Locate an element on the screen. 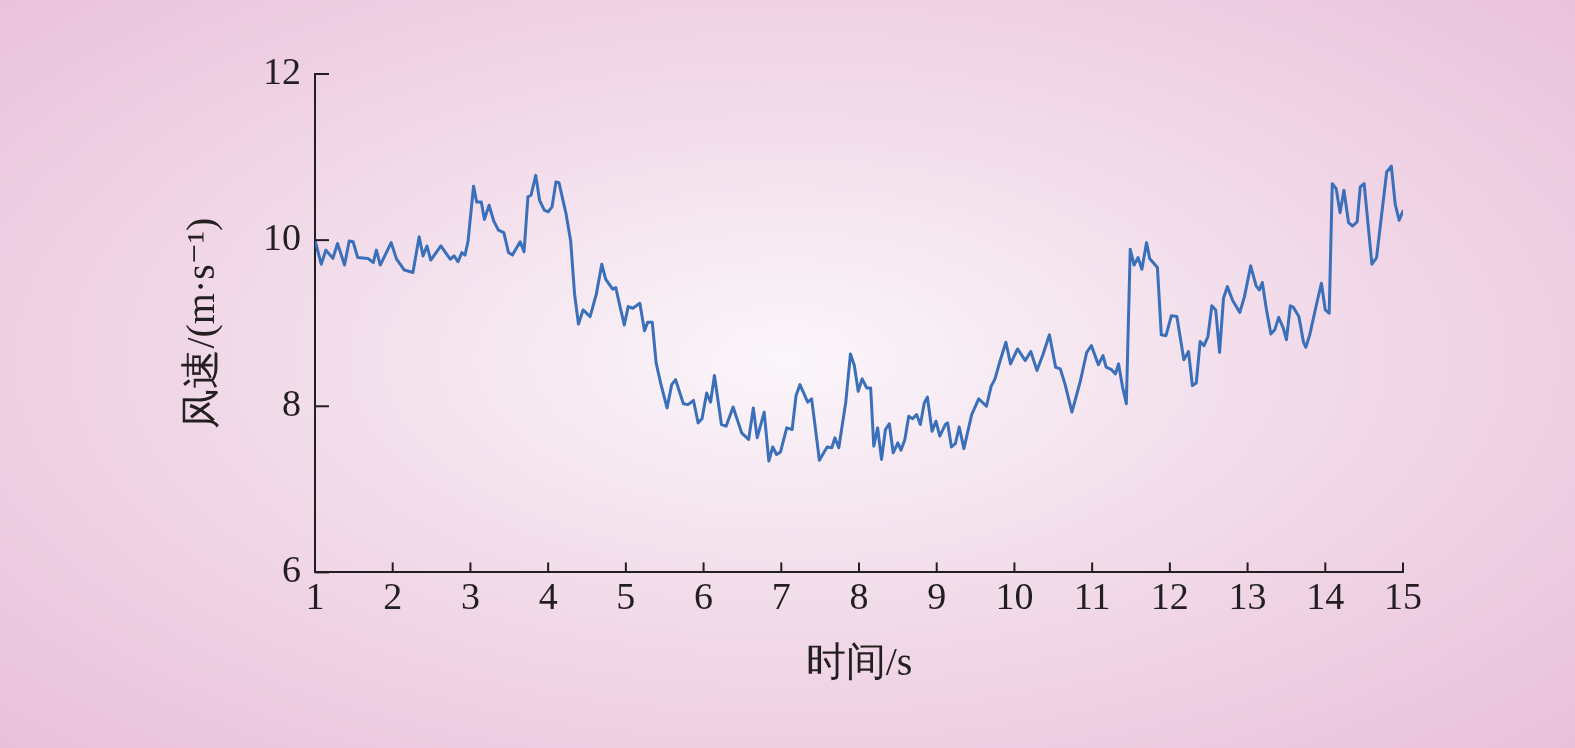 The width and height of the screenshot is (1575, 748). x-tick-label: 15 is located at coordinates (1403, 596).